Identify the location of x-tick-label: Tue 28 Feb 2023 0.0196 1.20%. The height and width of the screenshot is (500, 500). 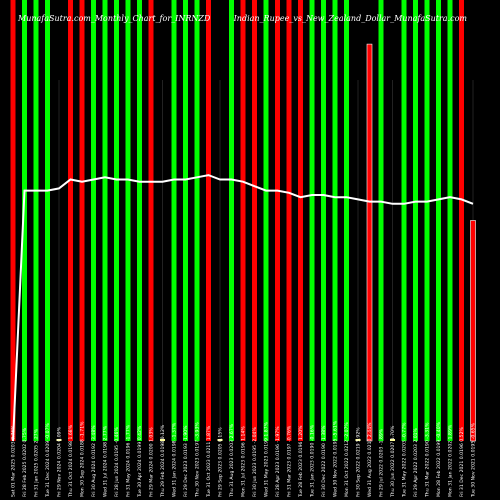
(301, 461).